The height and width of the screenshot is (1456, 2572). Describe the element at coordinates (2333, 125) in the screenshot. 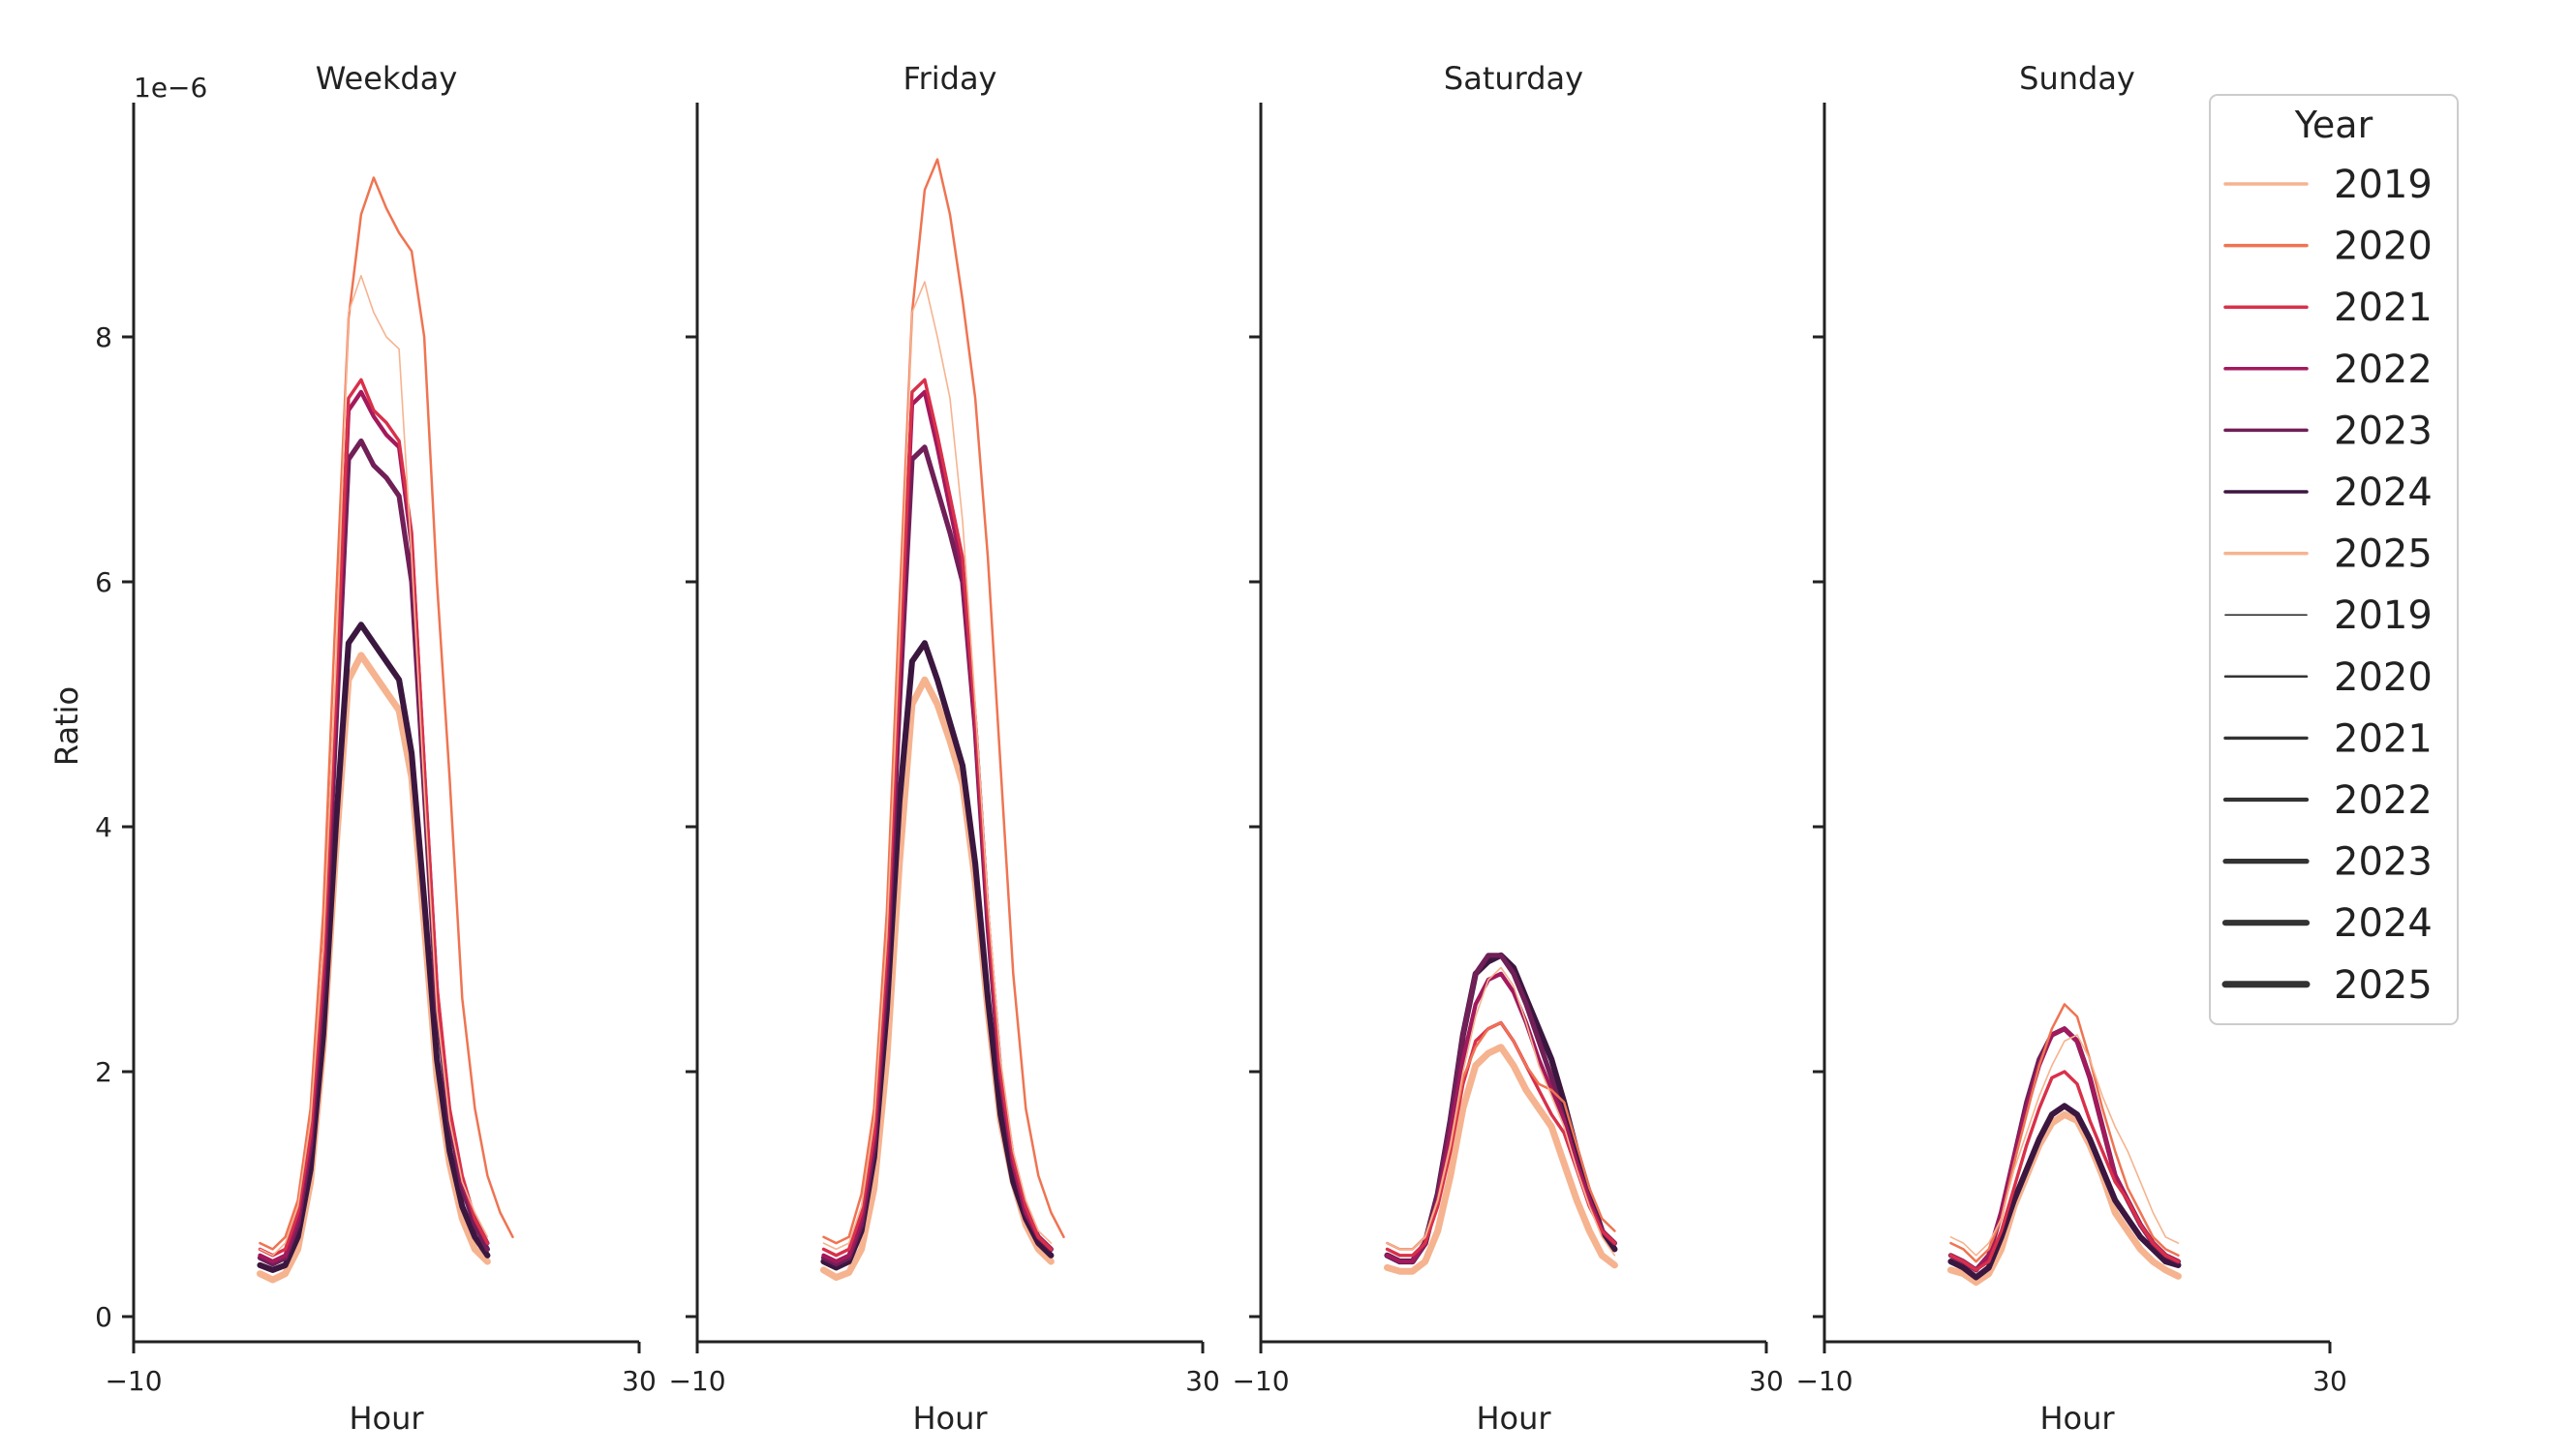

I see `legend-title: Year` at that location.